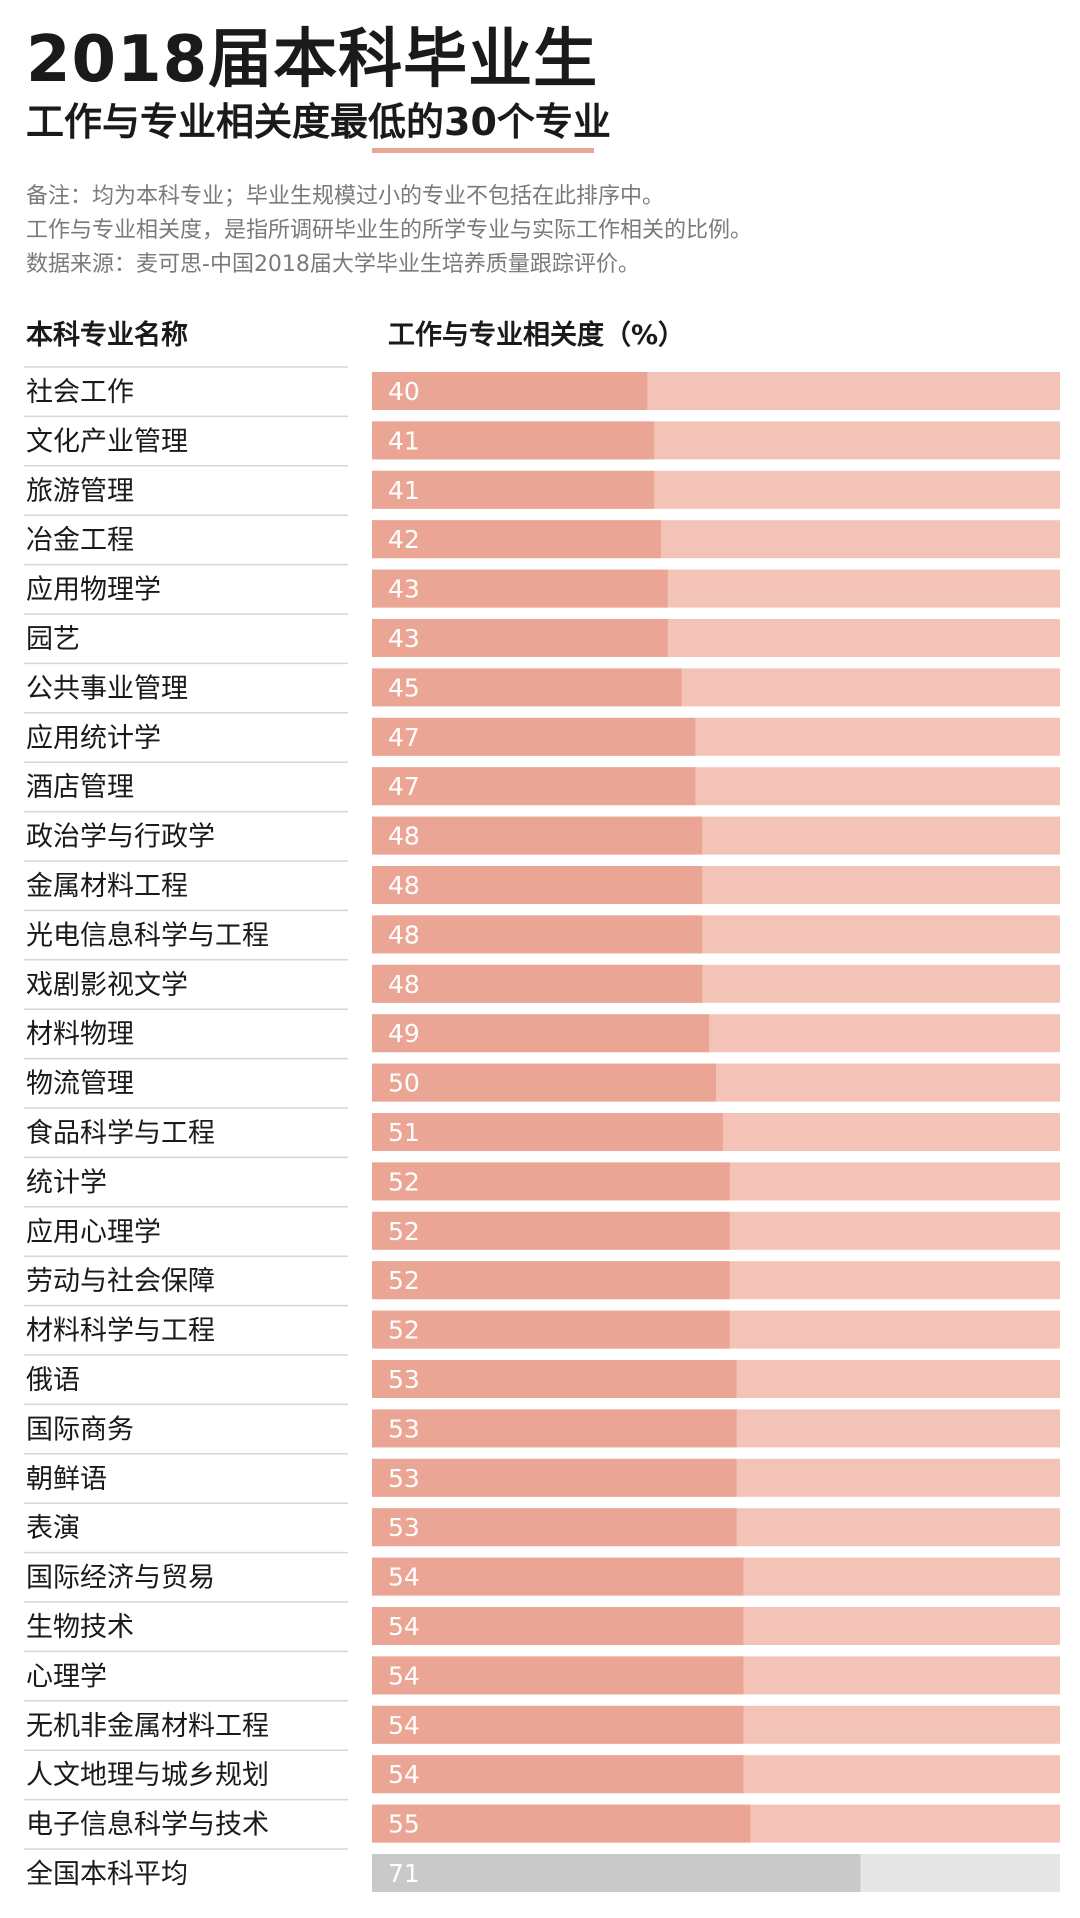 The width and height of the screenshot is (1080, 1918). What do you see at coordinates (537, 335) in the screenshot?
I see `column-header-relevance: 工作与专业相关度（%）` at bounding box center [537, 335].